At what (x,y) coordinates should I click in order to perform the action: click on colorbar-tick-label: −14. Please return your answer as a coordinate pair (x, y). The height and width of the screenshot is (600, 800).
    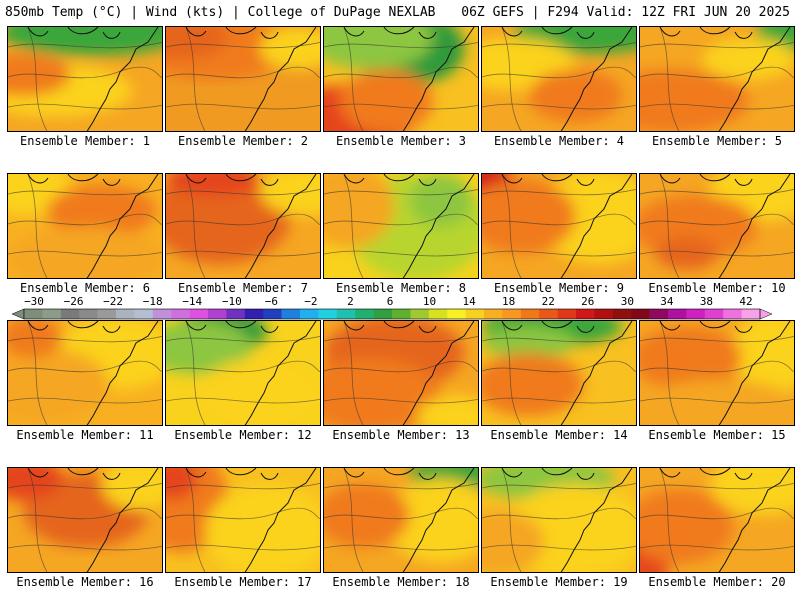
    Looking at the image, I should click on (192, 301).